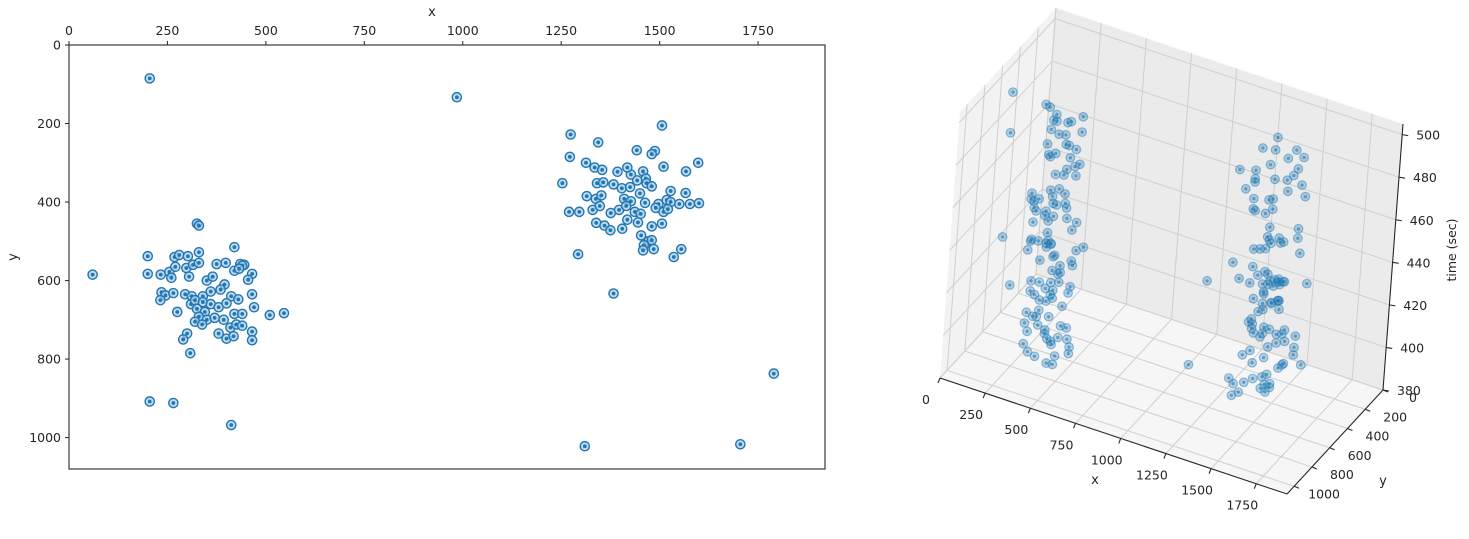 The height and width of the screenshot is (539, 1469). What do you see at coordinates (1425, 177) in the screenshot?
I see `z-tick-label-3d: 480` at bounding box center [1425, 177].